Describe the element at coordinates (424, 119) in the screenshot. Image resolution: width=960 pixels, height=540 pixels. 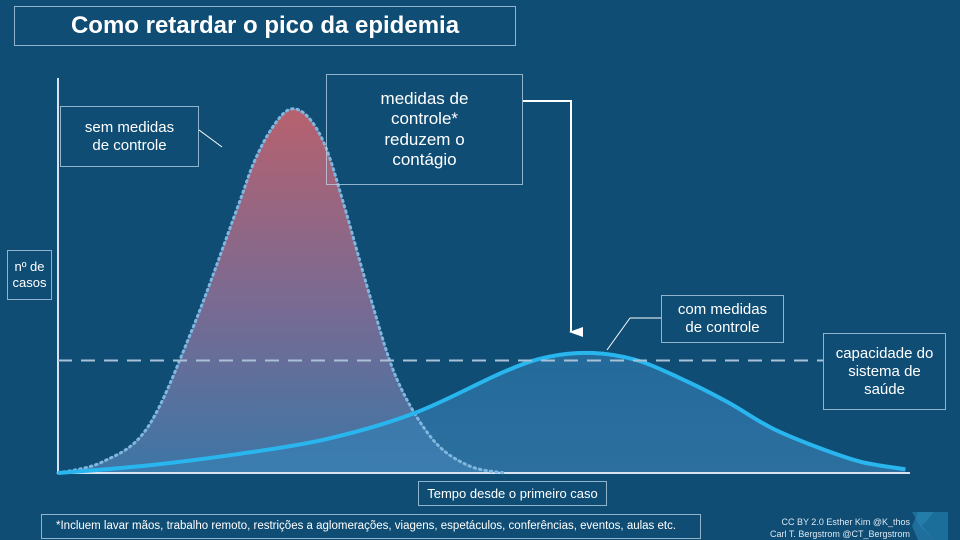
I see `control-measures-line-2: controle*` at that location.